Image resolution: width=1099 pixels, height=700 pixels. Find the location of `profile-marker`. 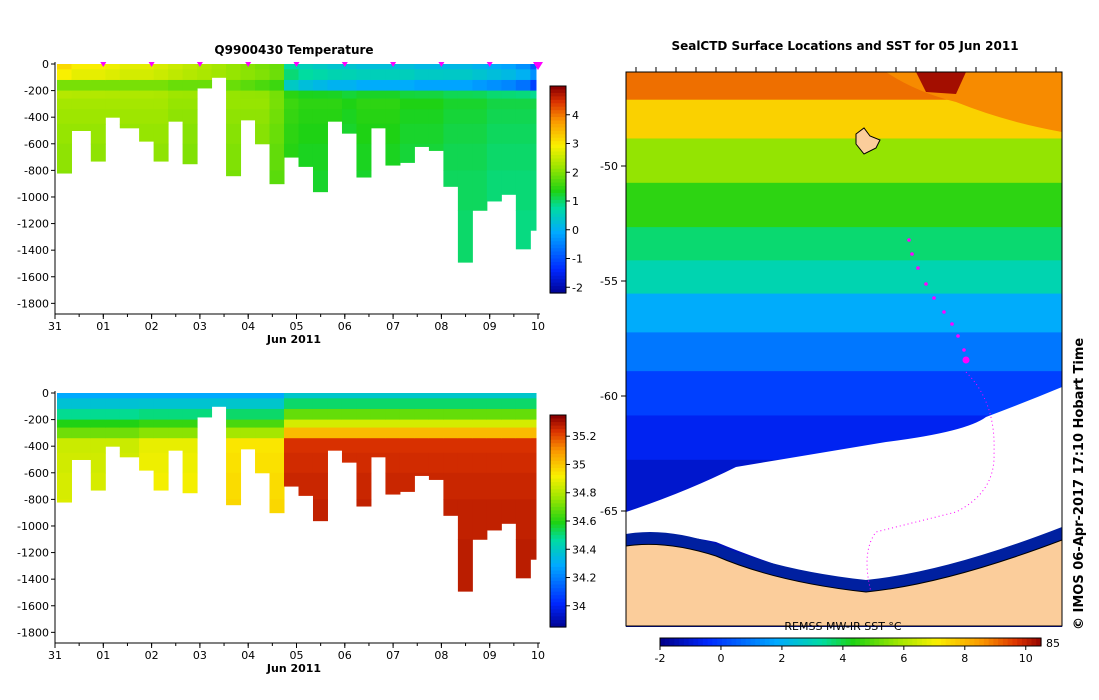

profile-marker is located at coordinates (248, 64).